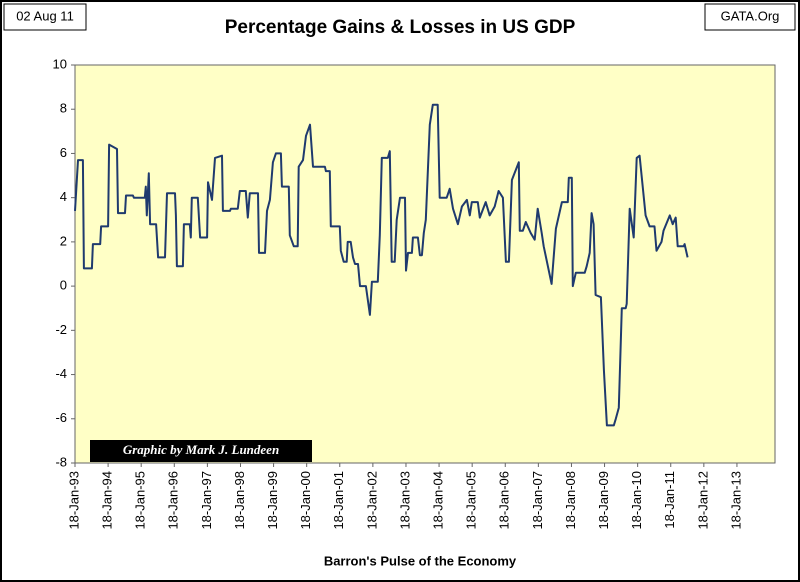 This screenshot has width=800, height=582. I want to click on y-tick-label: 2, so click(63, 240).